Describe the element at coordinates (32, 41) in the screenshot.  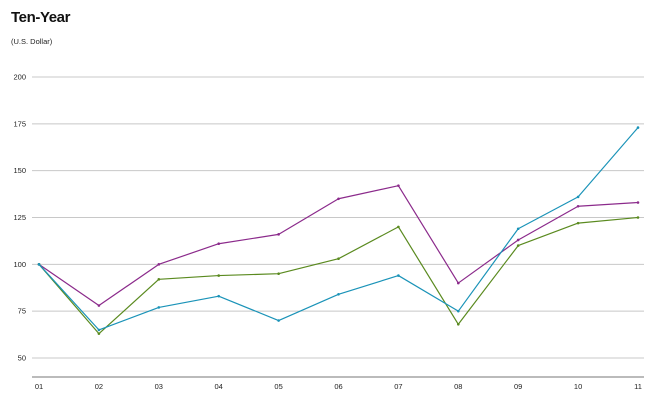
I see `chart-subtitle: (U.S. Dollar)` at that location.